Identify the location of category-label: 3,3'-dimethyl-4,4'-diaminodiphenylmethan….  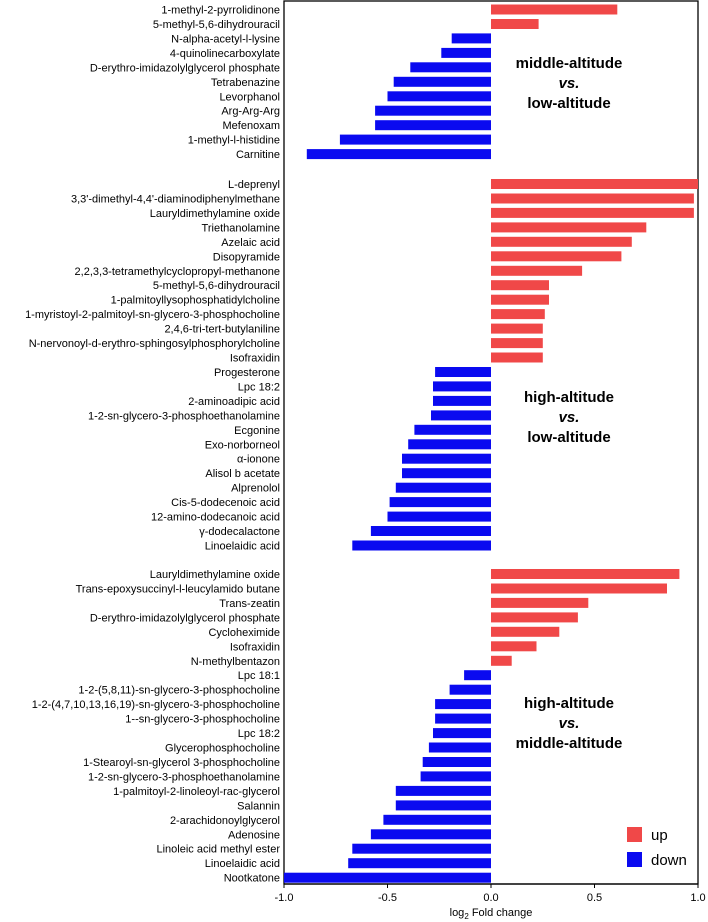
(175, 200).